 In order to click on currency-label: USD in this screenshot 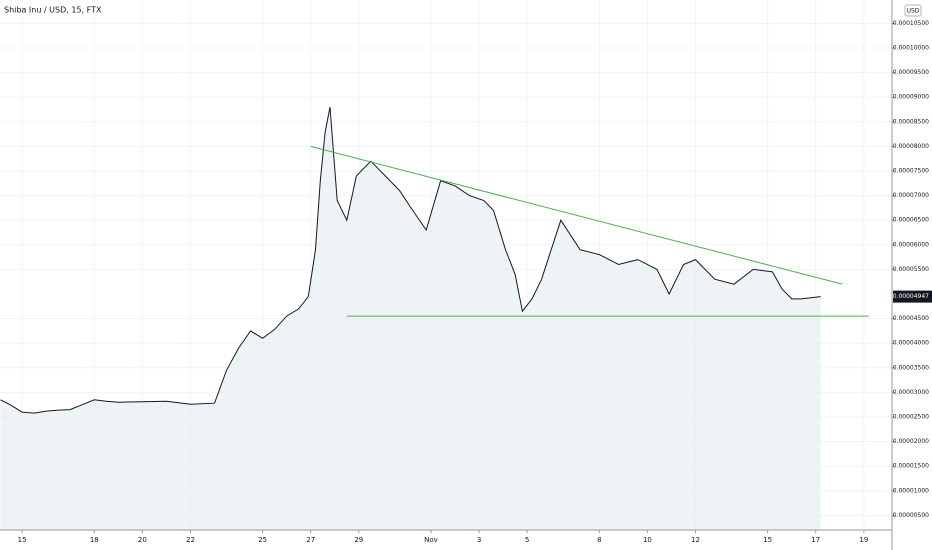, I will do `click(913, 11)`.